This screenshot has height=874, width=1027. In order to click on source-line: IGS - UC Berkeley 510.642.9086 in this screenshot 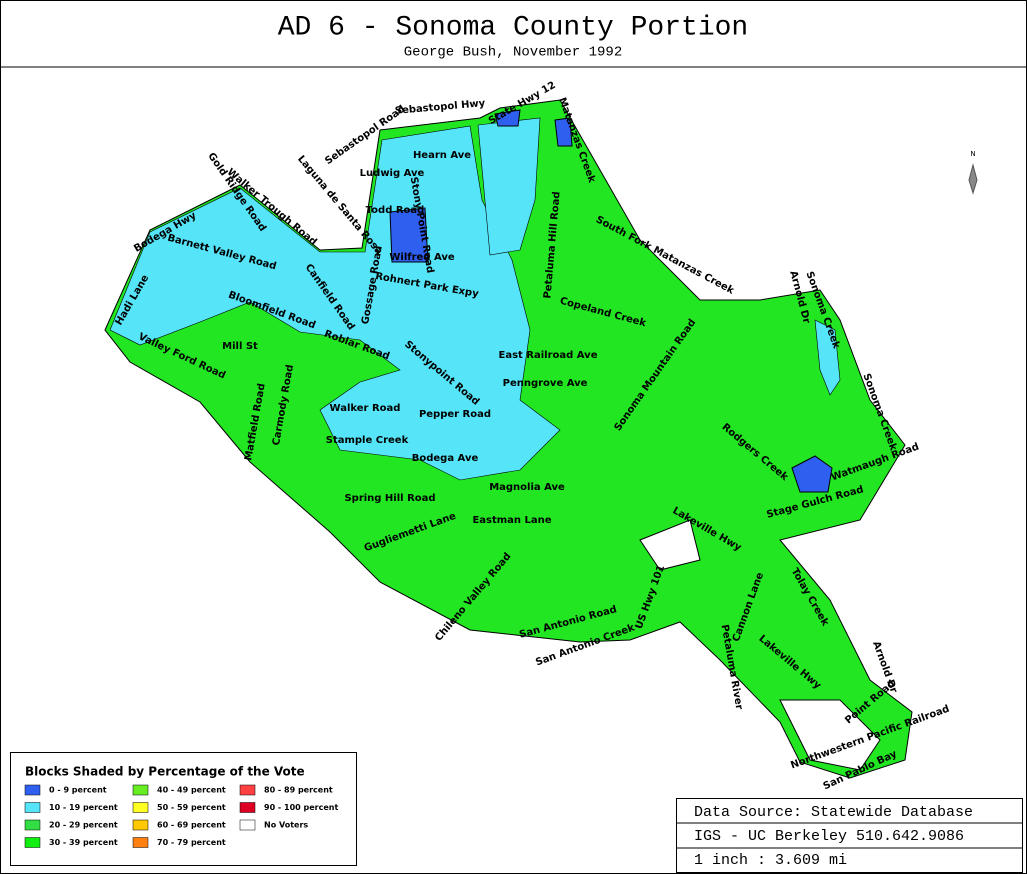, I will do `click(829, 836)`.